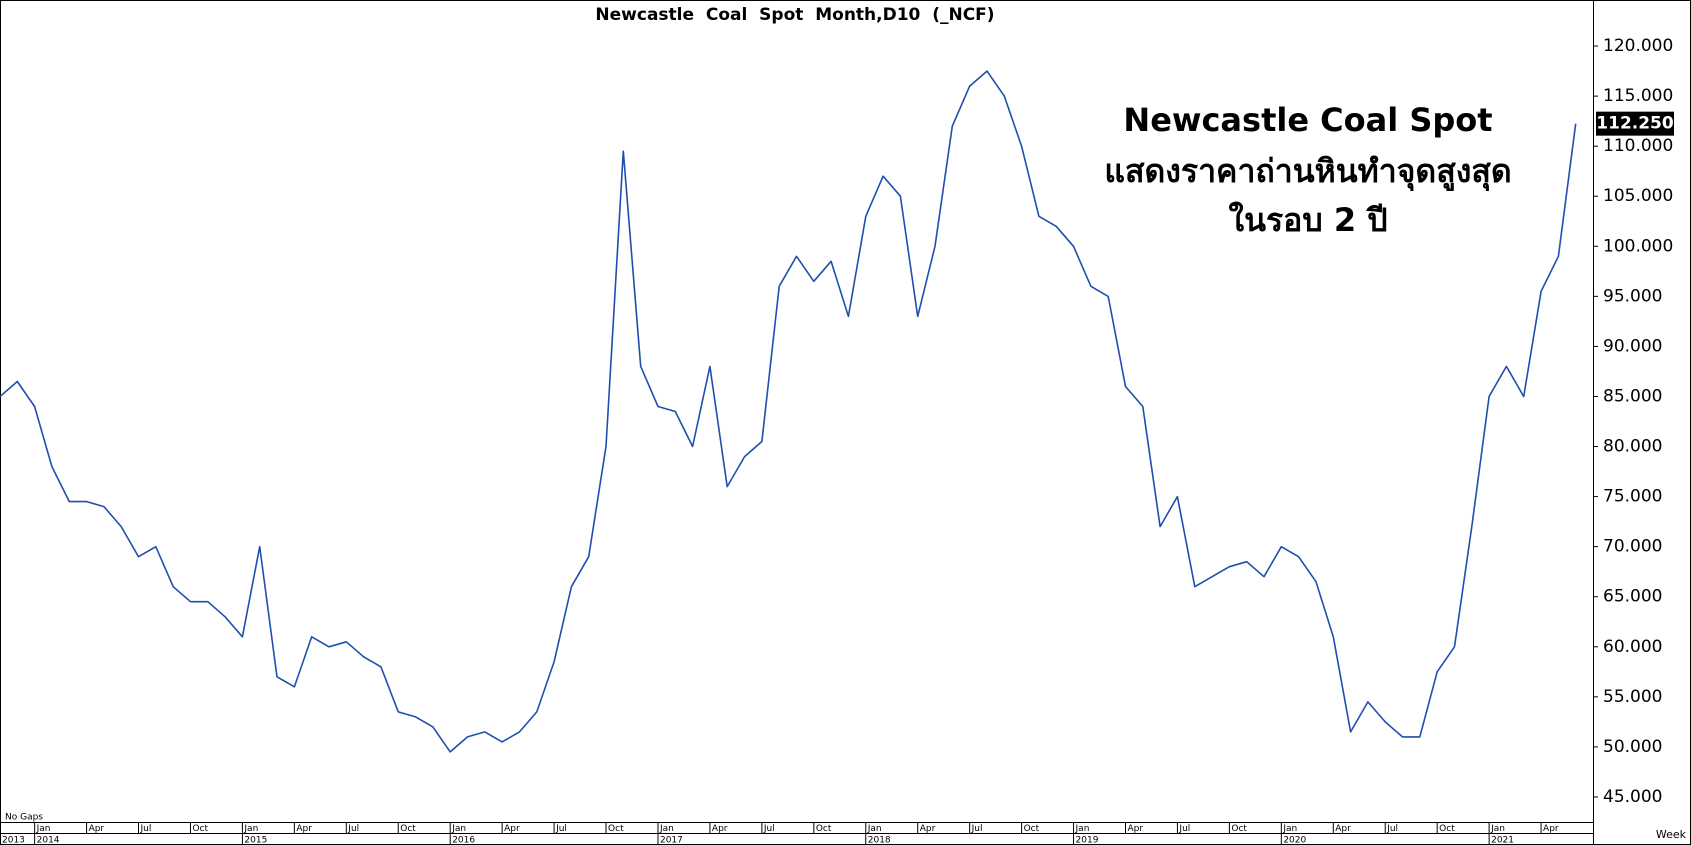 Image resolution: width=1691 pixels, height=845 pixels. Describe the element at coordinates (1638, 46) in the screenshot. I see `y-tick-label: 120.000` at that location.